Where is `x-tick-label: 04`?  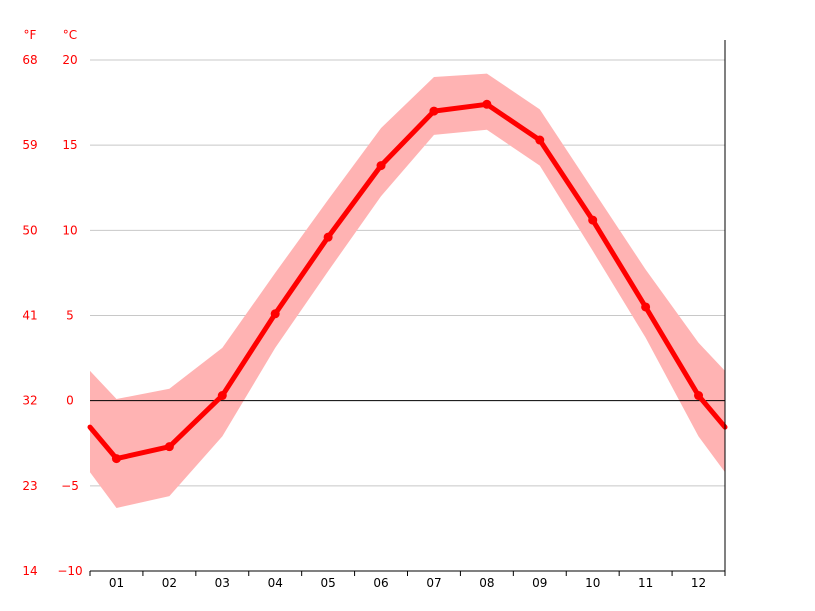 x-tick-label: 04 is located at coordinates (275, 583).